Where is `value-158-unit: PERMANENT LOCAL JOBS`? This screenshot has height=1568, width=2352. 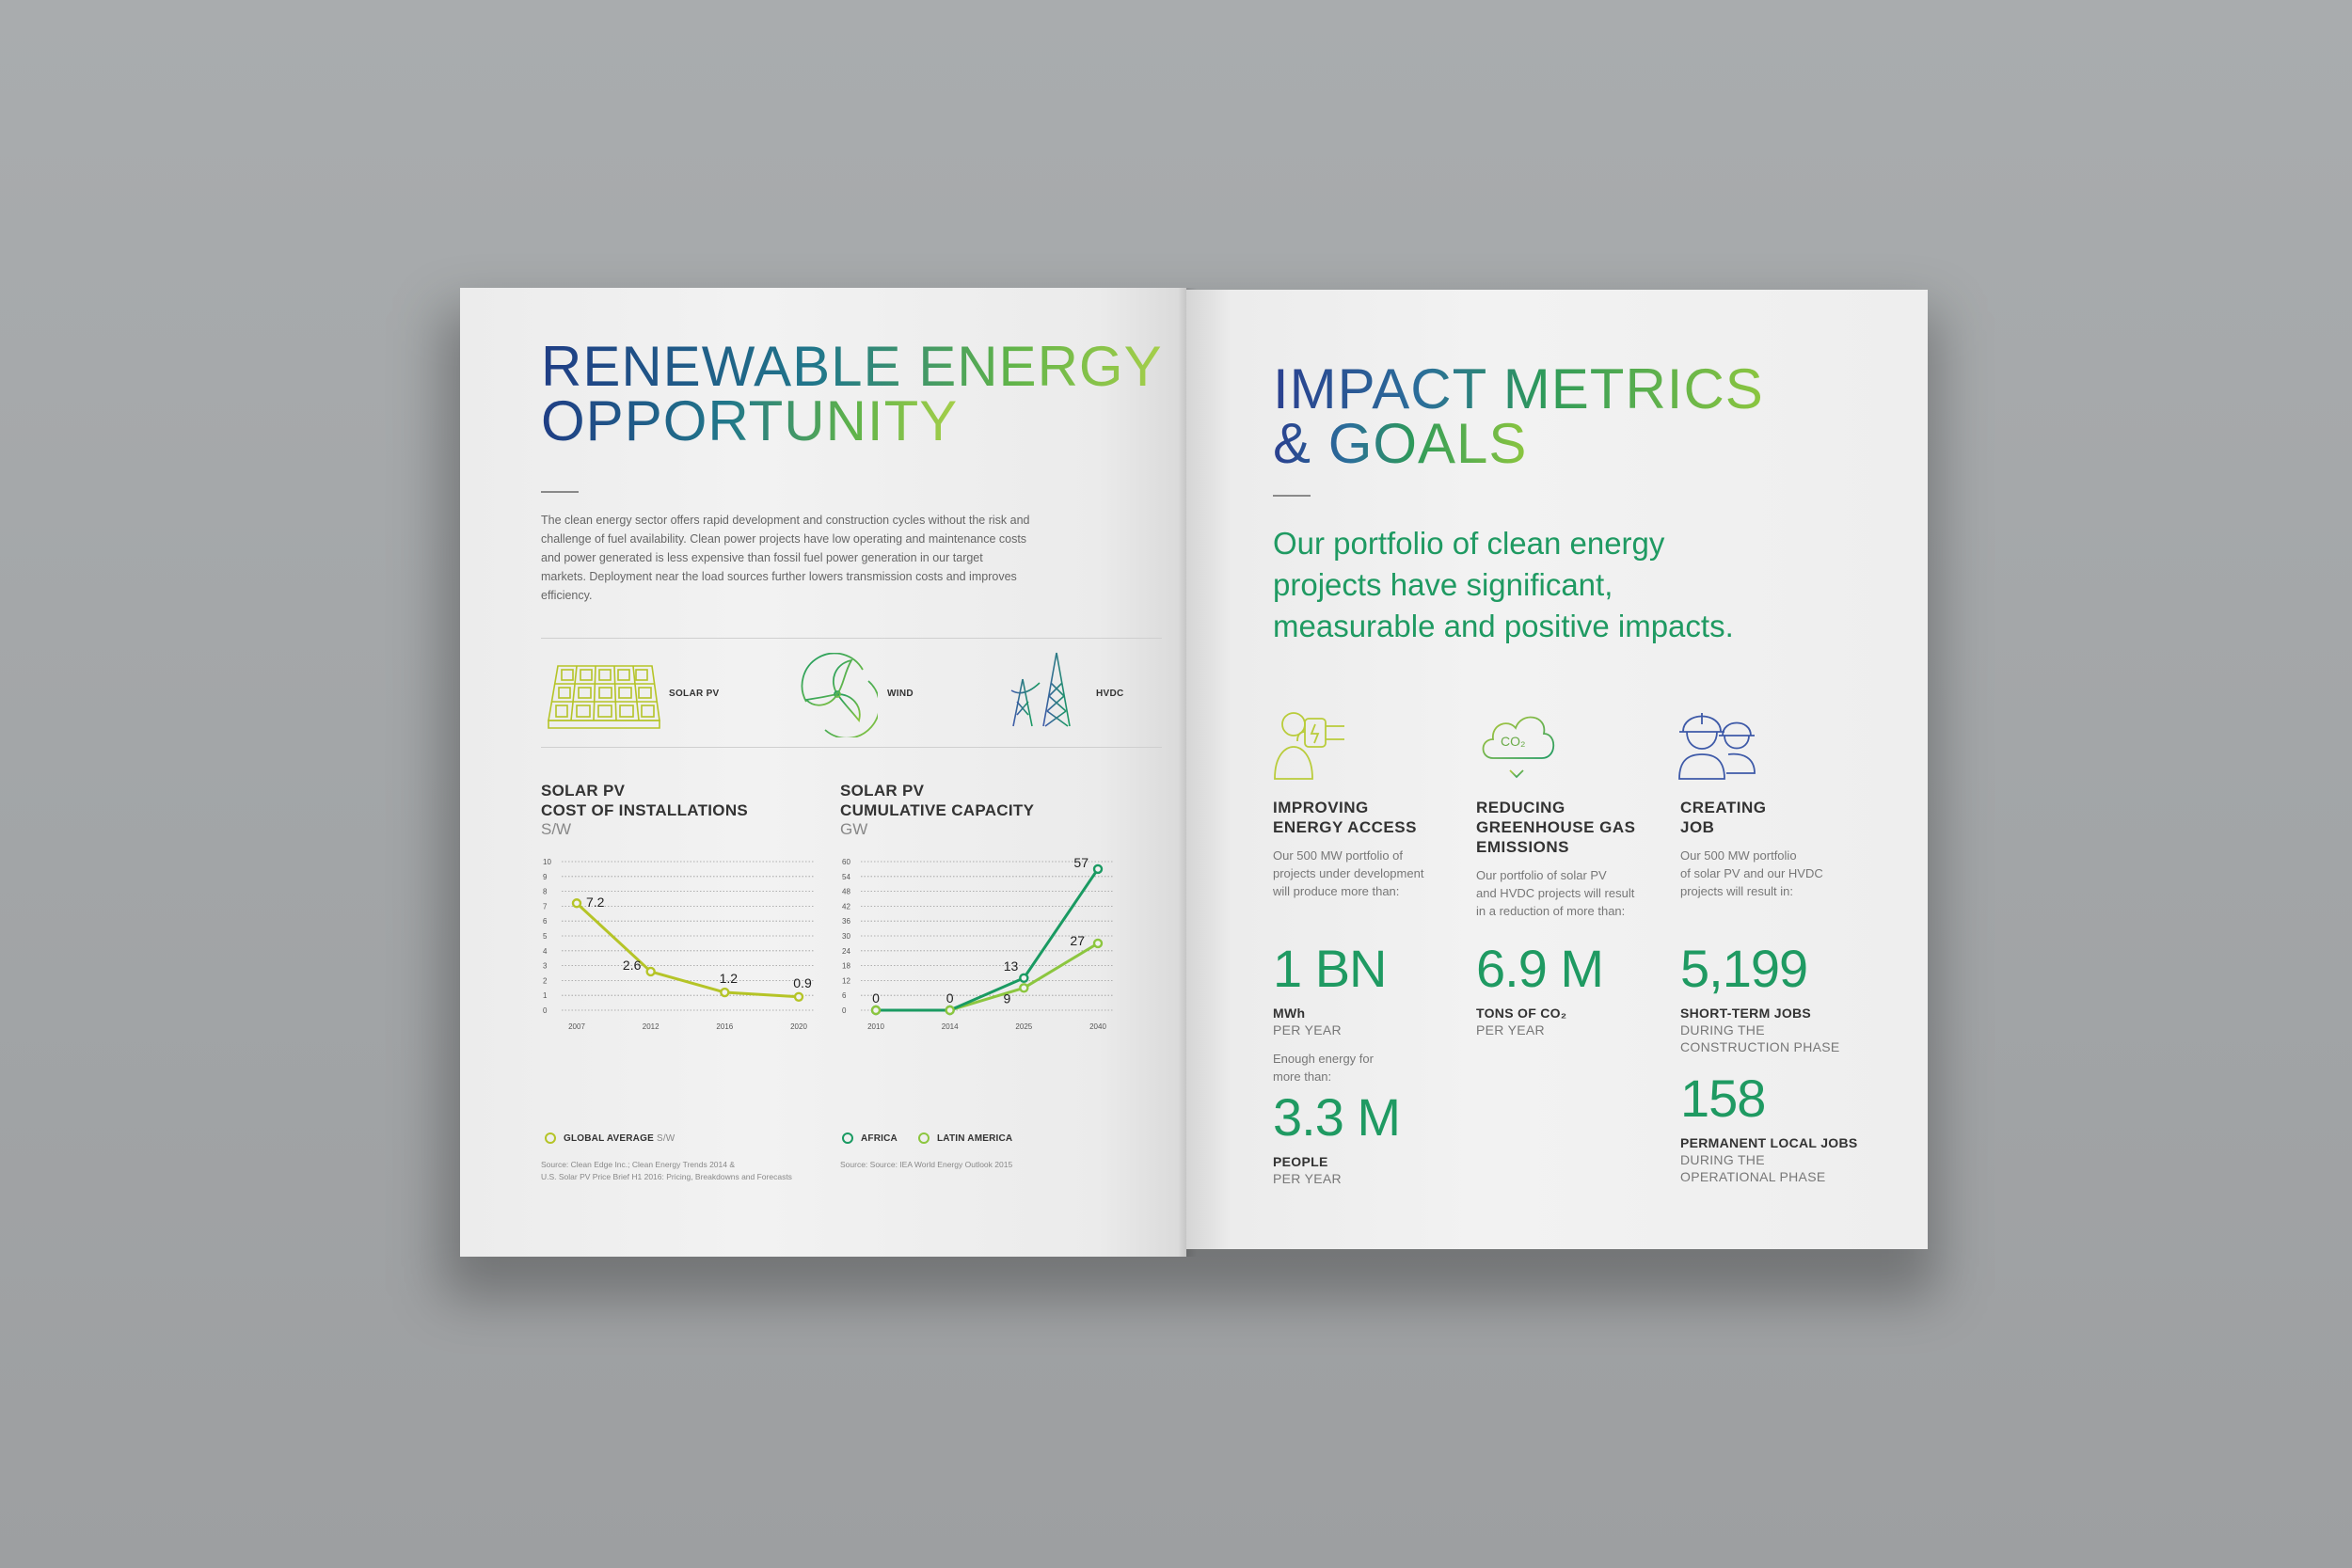
value-158-unit: PERMANENT LOCAL JOBS is located at coordinates (1769, 1142).